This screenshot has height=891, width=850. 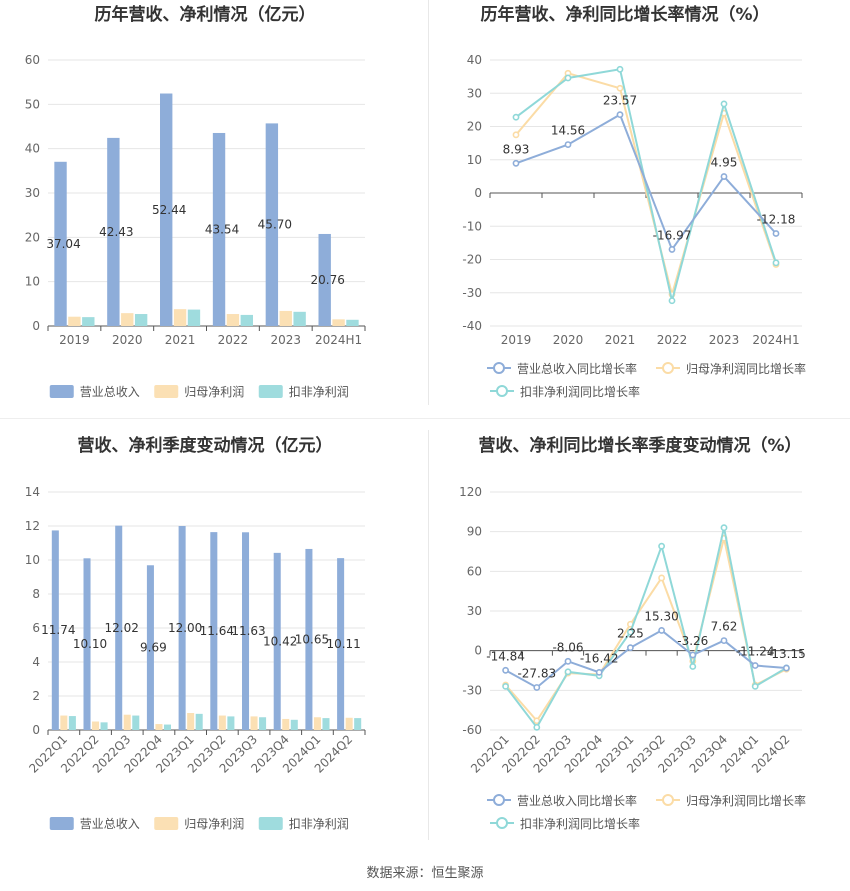 What do you see at coordinates (328, 280) in the screenshot?
I see `chart-0-data-label: 20.76` at bounding box center [328, 280].